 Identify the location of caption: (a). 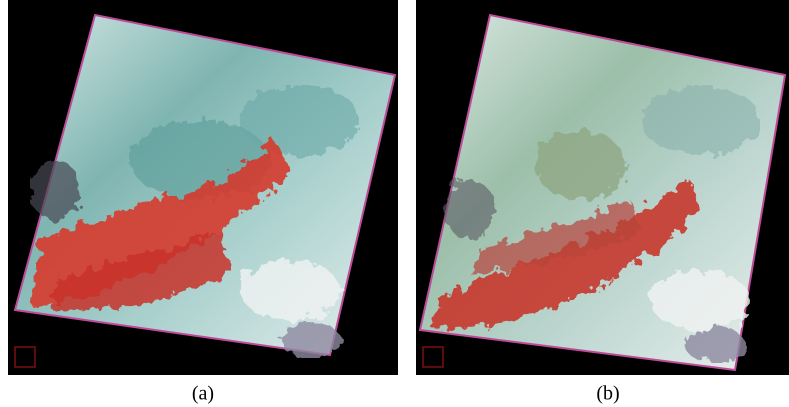
(203, 394).